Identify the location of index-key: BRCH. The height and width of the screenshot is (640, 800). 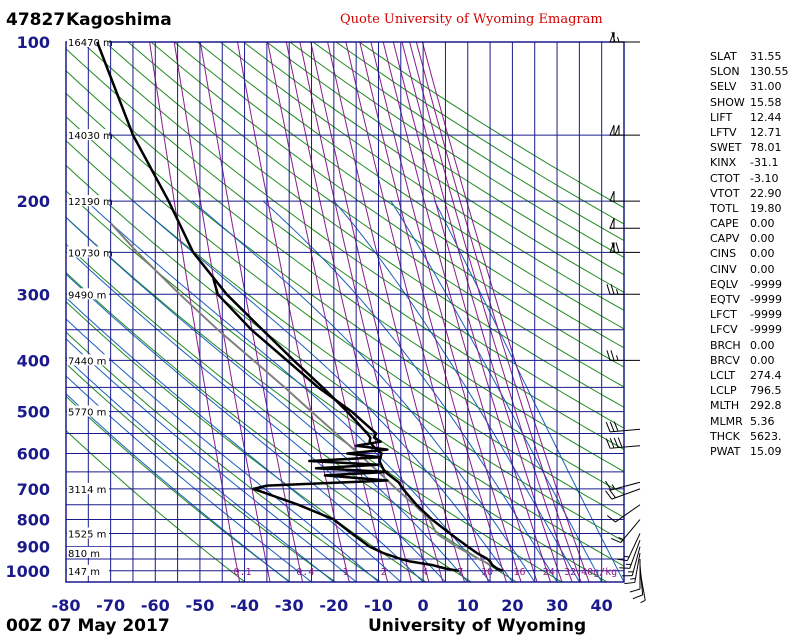
(725, 345).